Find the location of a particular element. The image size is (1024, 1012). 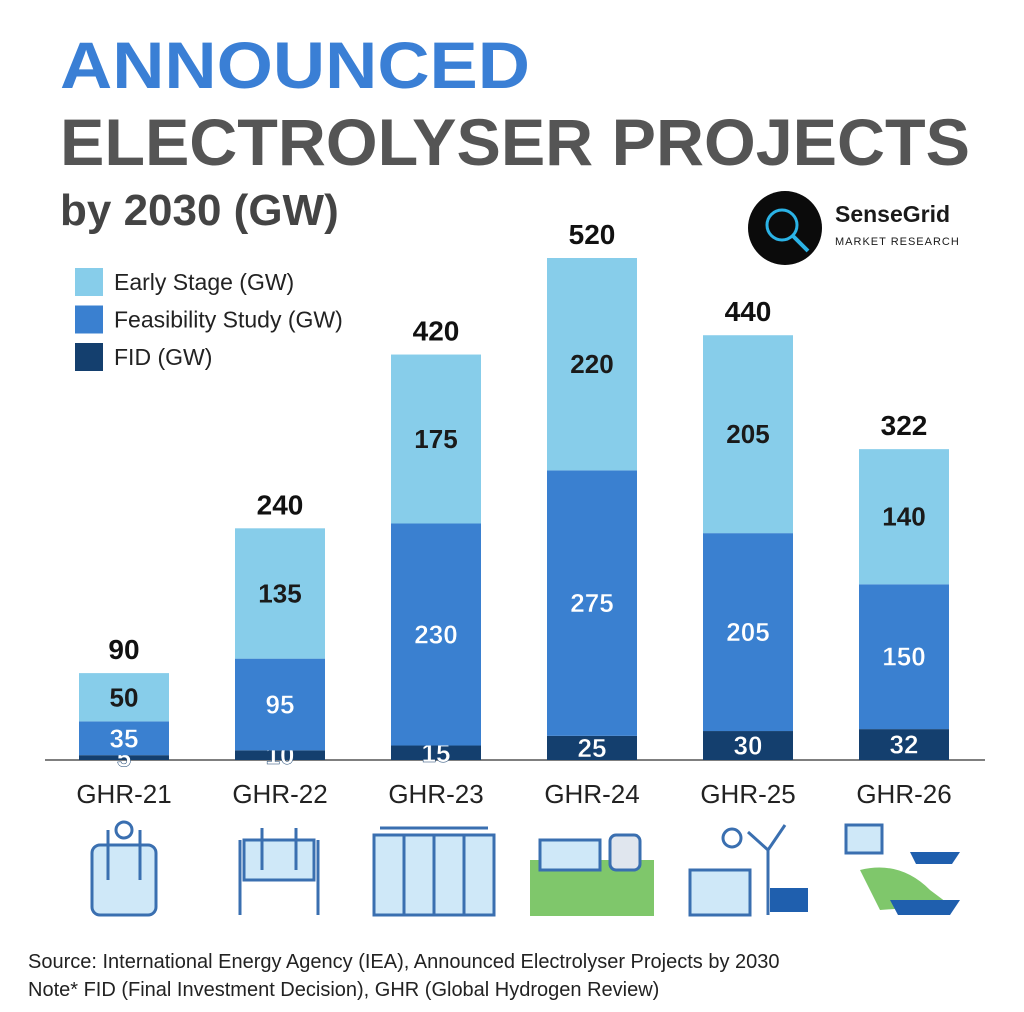

segment-label: 25 is located at coordinates (592, 748).